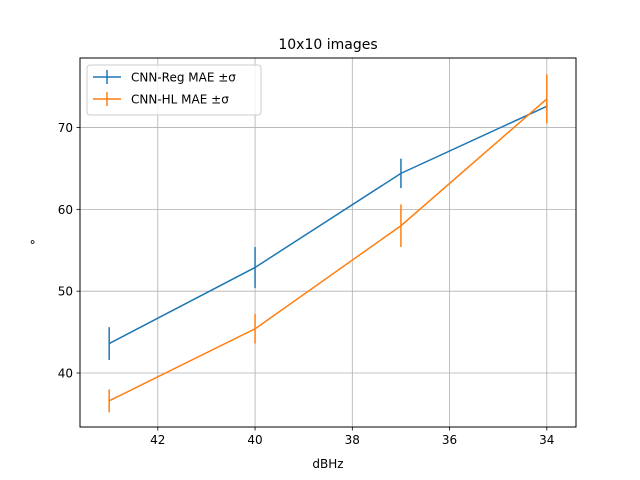 This screenshot has height=480, width=640. I want to click on y-tick-label: 40, so click(65, 374).